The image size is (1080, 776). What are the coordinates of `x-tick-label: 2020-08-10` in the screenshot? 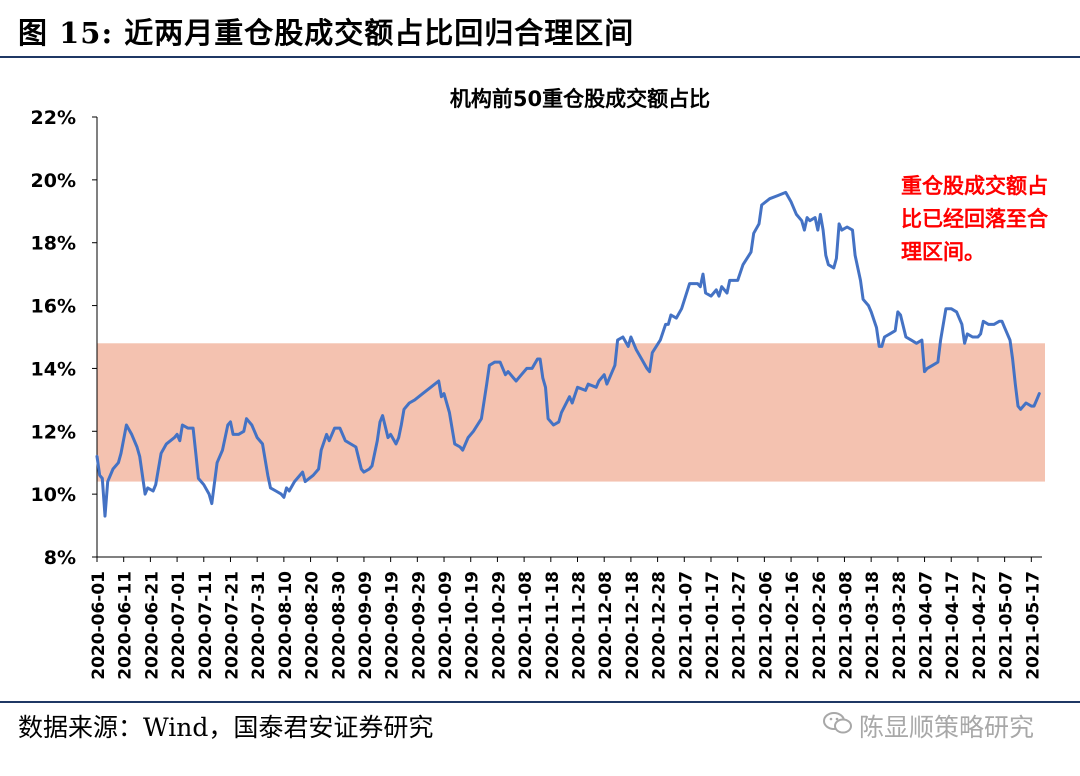 It's located at (286, 625).